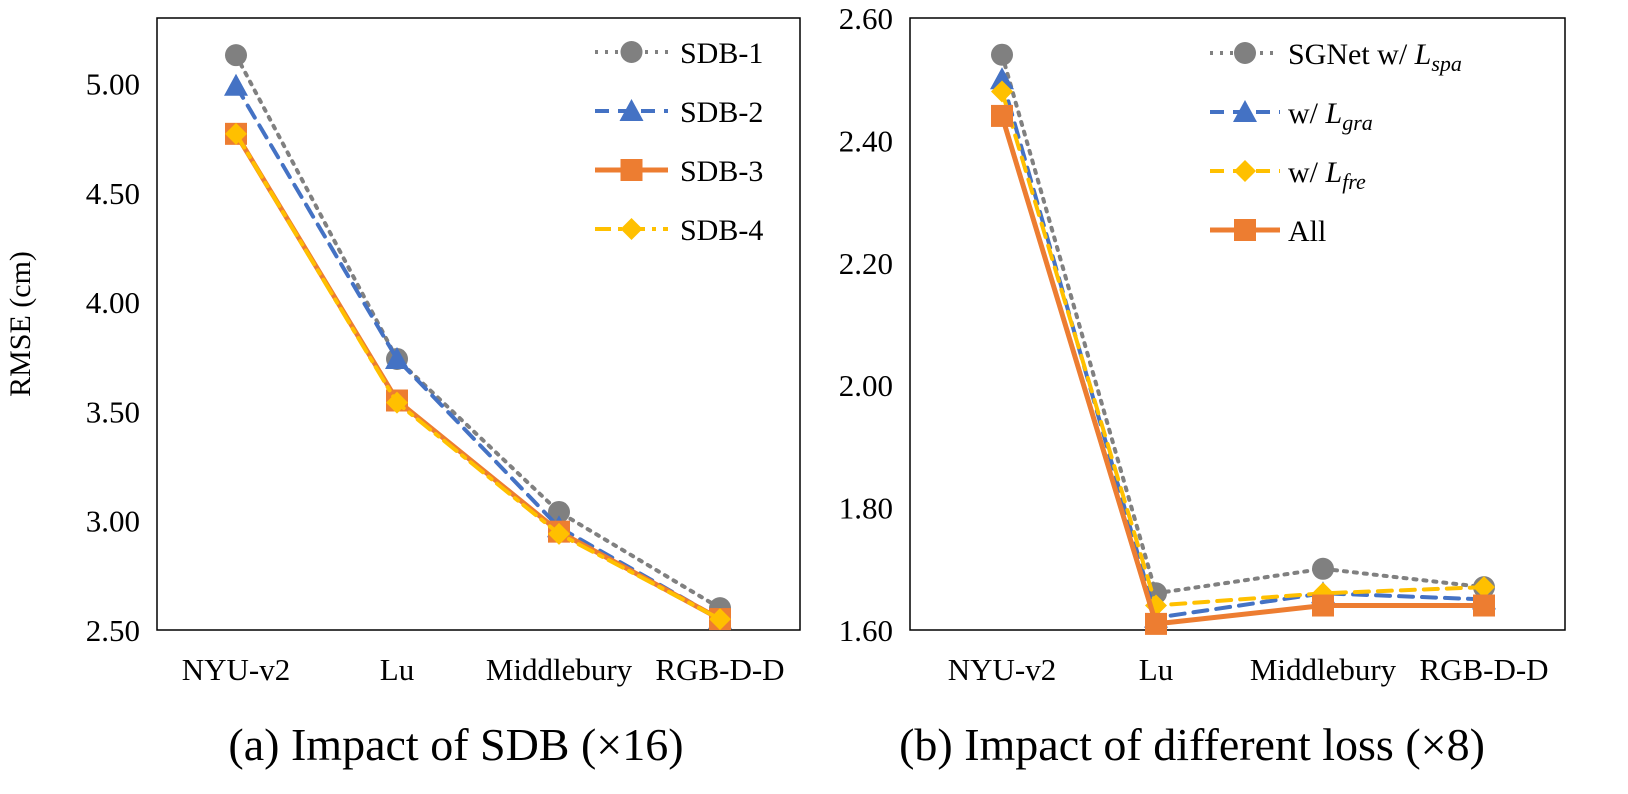  I want to click on y-tick-label: 4.50, so click(113, 193).